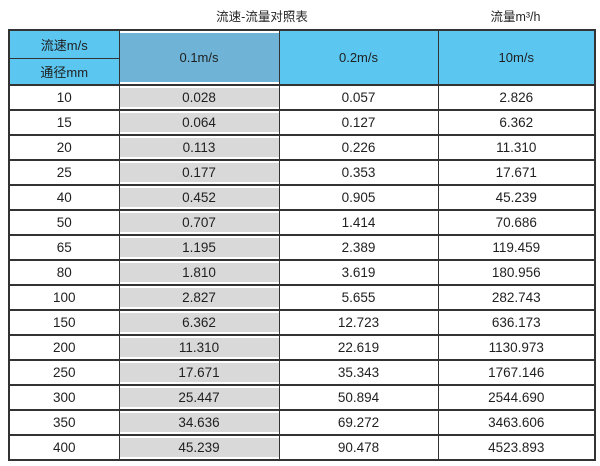  What do you see at coordinates (199, 147) in the screenshot?
I see `cell-v01: 0.113` at bounding box center [199, 147].